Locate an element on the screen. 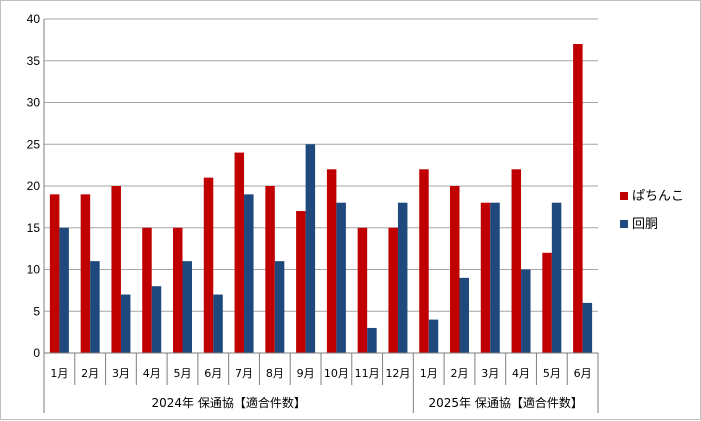  y-tick-label: 20 is located at coordinates (34, 186).